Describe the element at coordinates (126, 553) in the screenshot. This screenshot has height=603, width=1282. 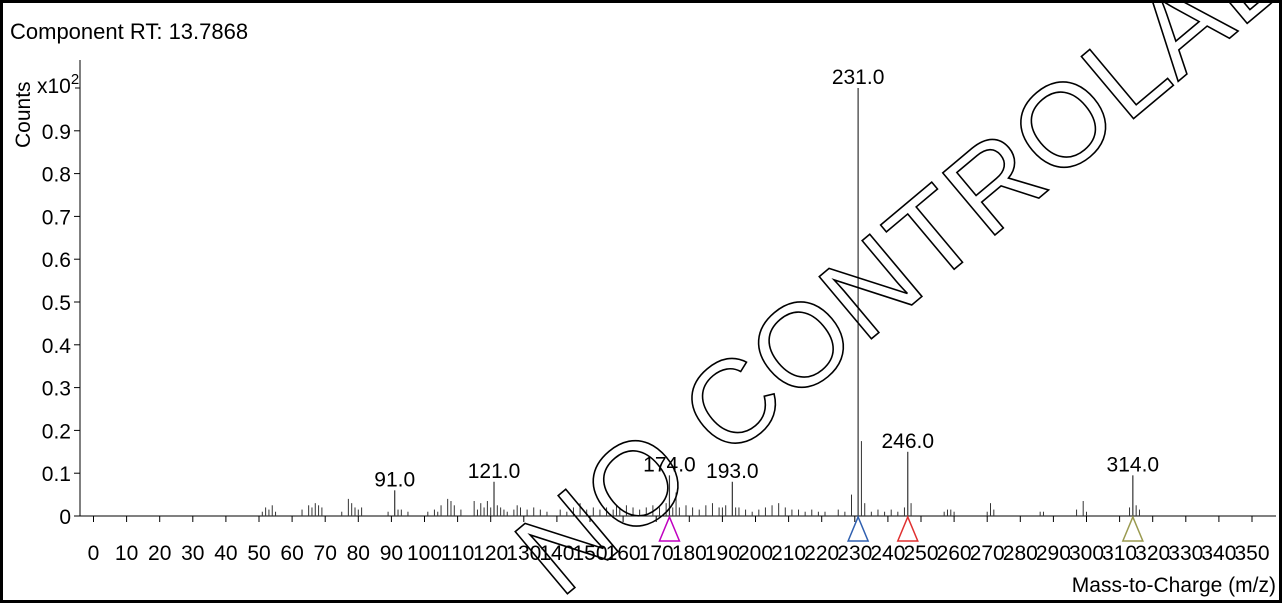
I see `x-tick-label: 10` at that location.